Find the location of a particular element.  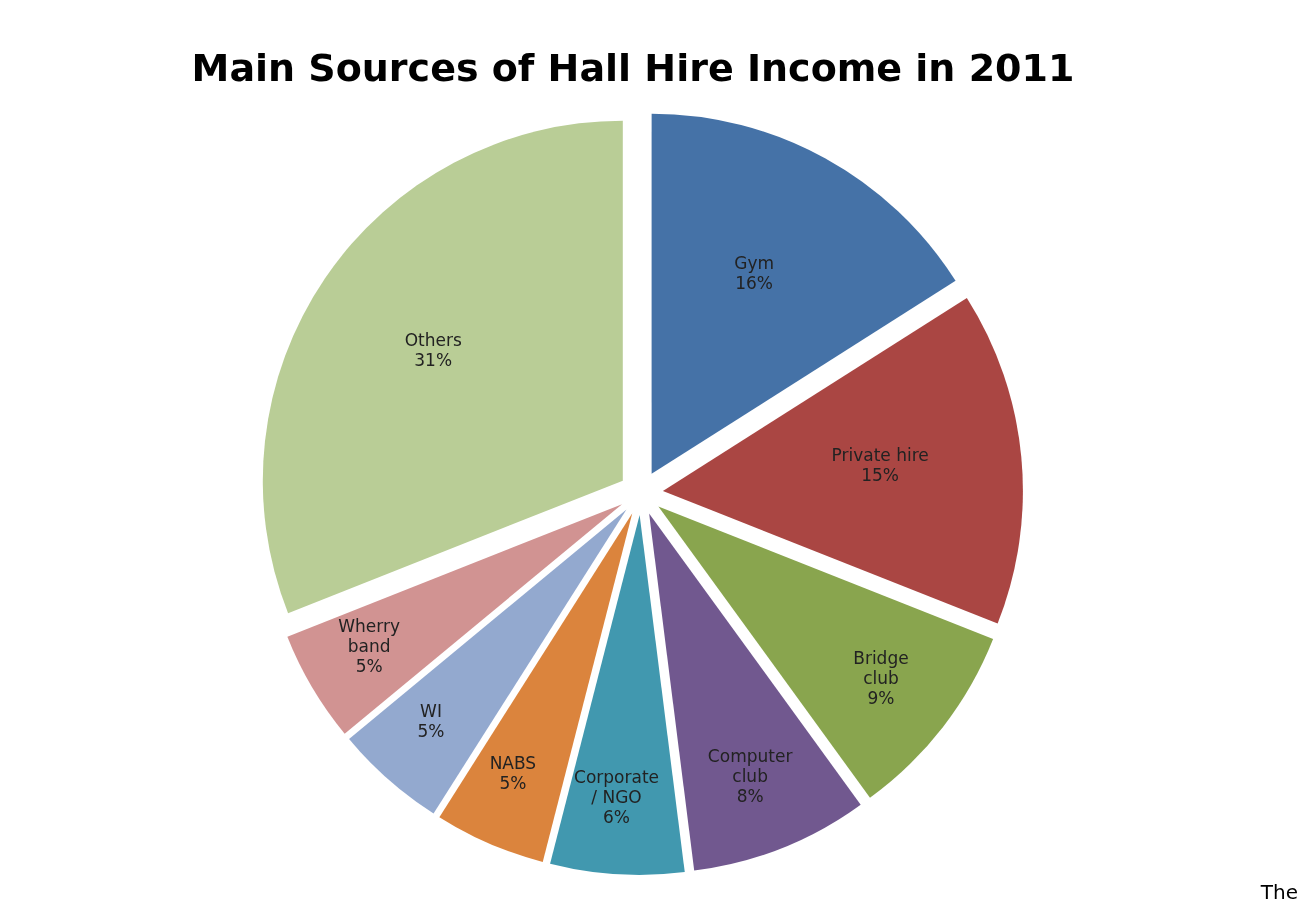

slice-label: Wherry band is located at coordinates (369, 635).